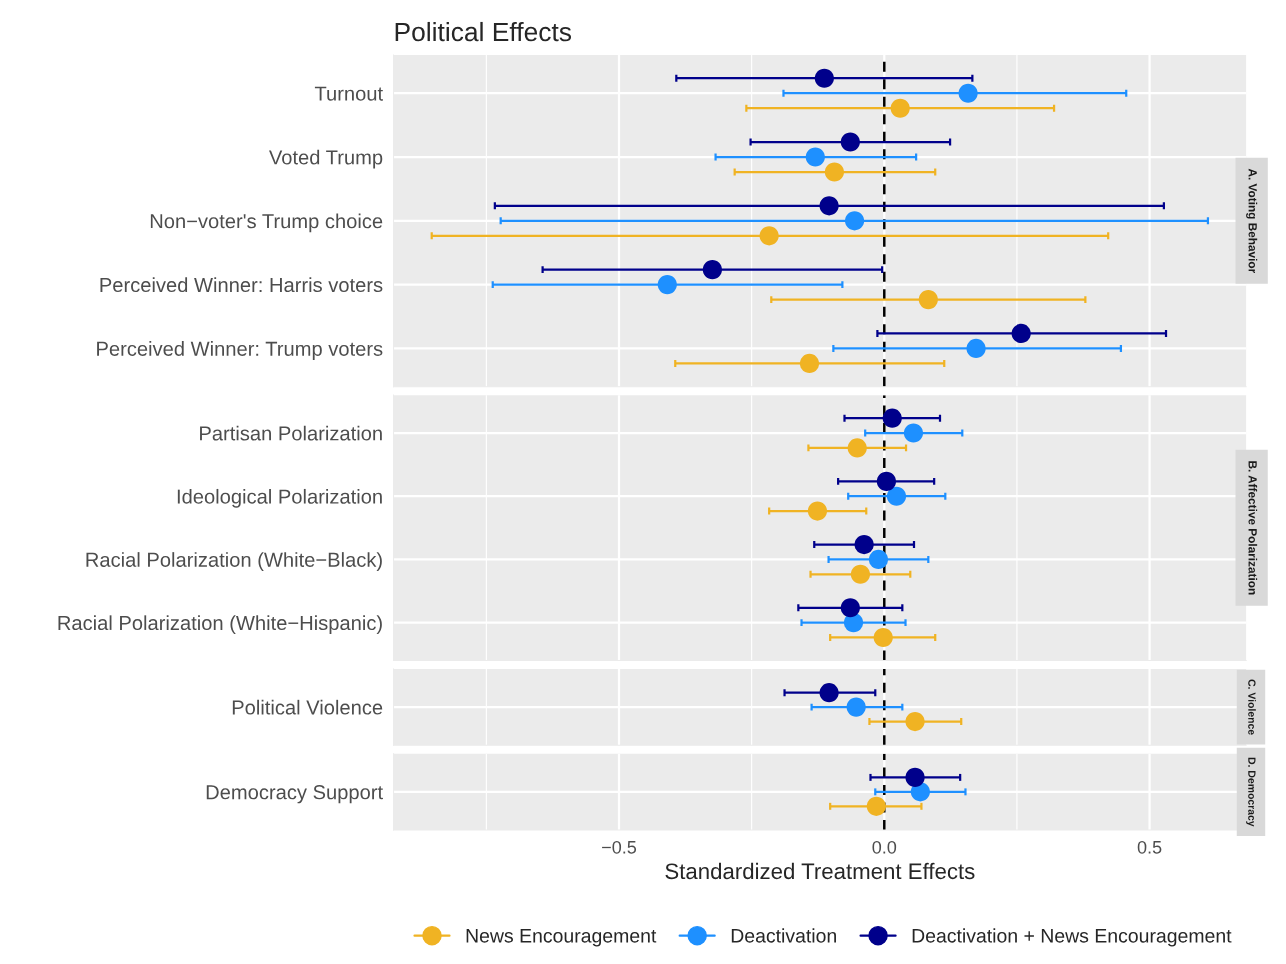  Describe the element at coordinates (1252, 221) in the screenshot. I see `y2-axis-title: A. Voting Behavior` at that location.